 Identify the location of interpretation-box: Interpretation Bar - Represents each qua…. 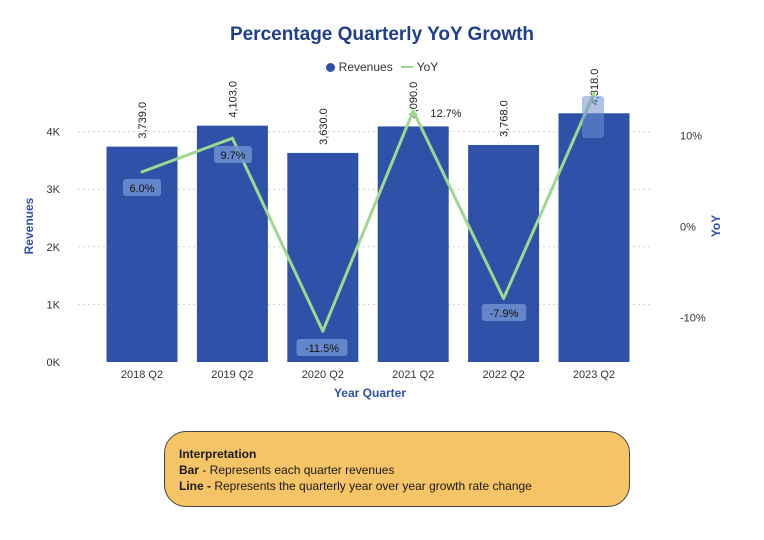
(397, 469).